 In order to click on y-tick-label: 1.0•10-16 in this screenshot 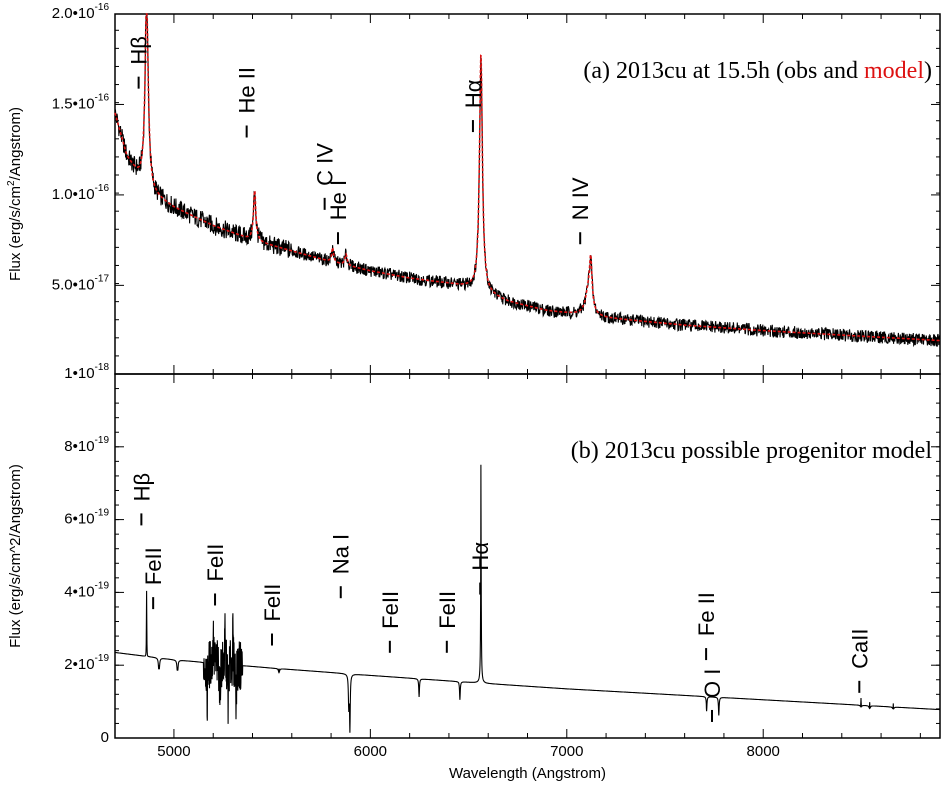, I will do `click(81, 193)`.